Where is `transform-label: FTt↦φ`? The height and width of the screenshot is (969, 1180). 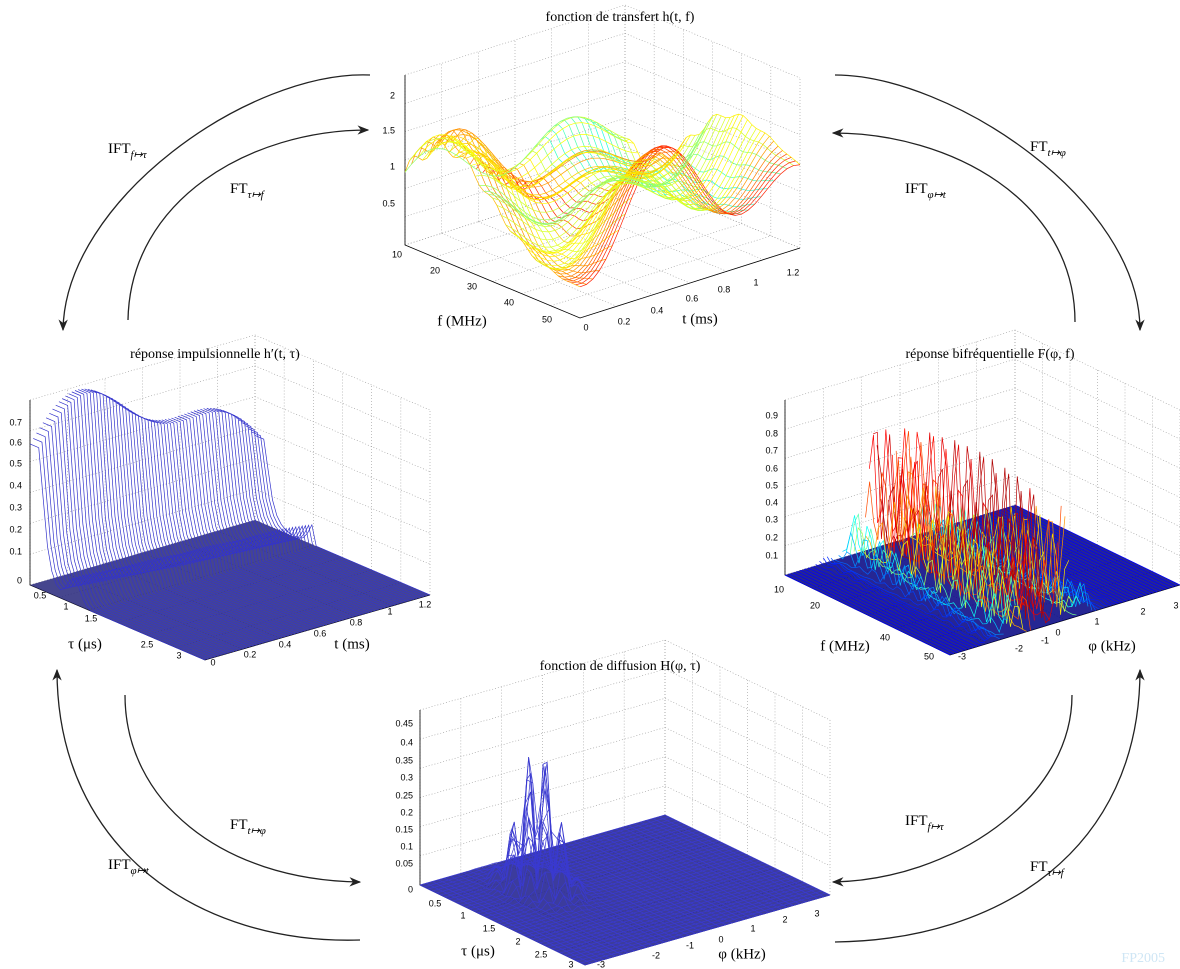
transform-label: FTt↦φ is located at coordinates (248, 826).